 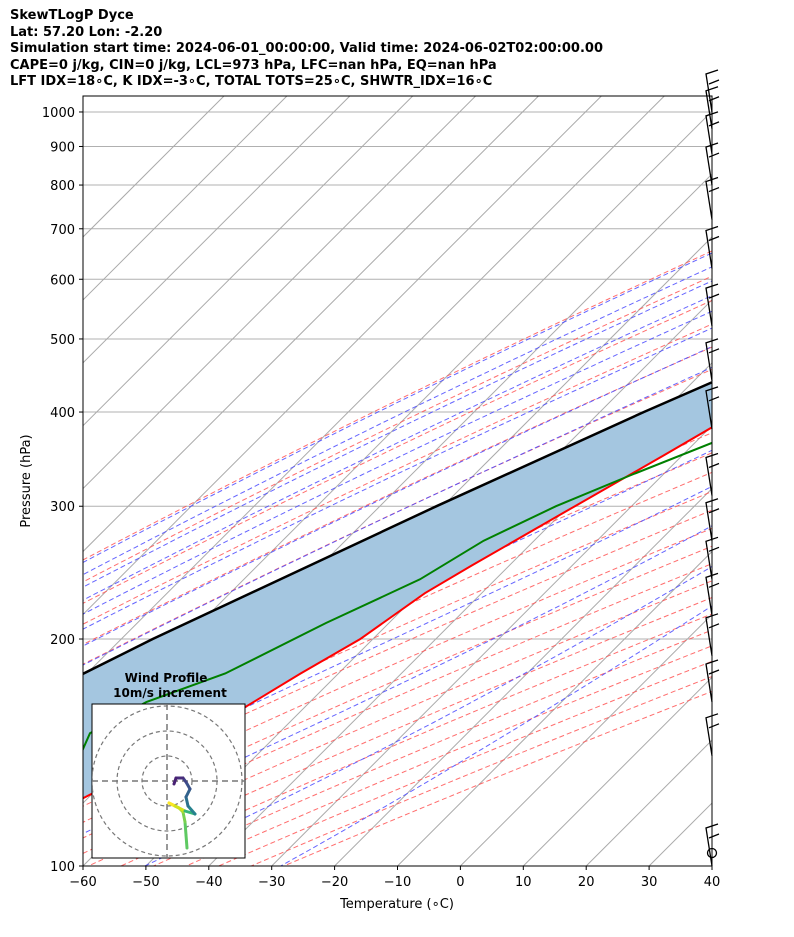 I want to click on y-tick-label: 500, so click(x=62, y=340).